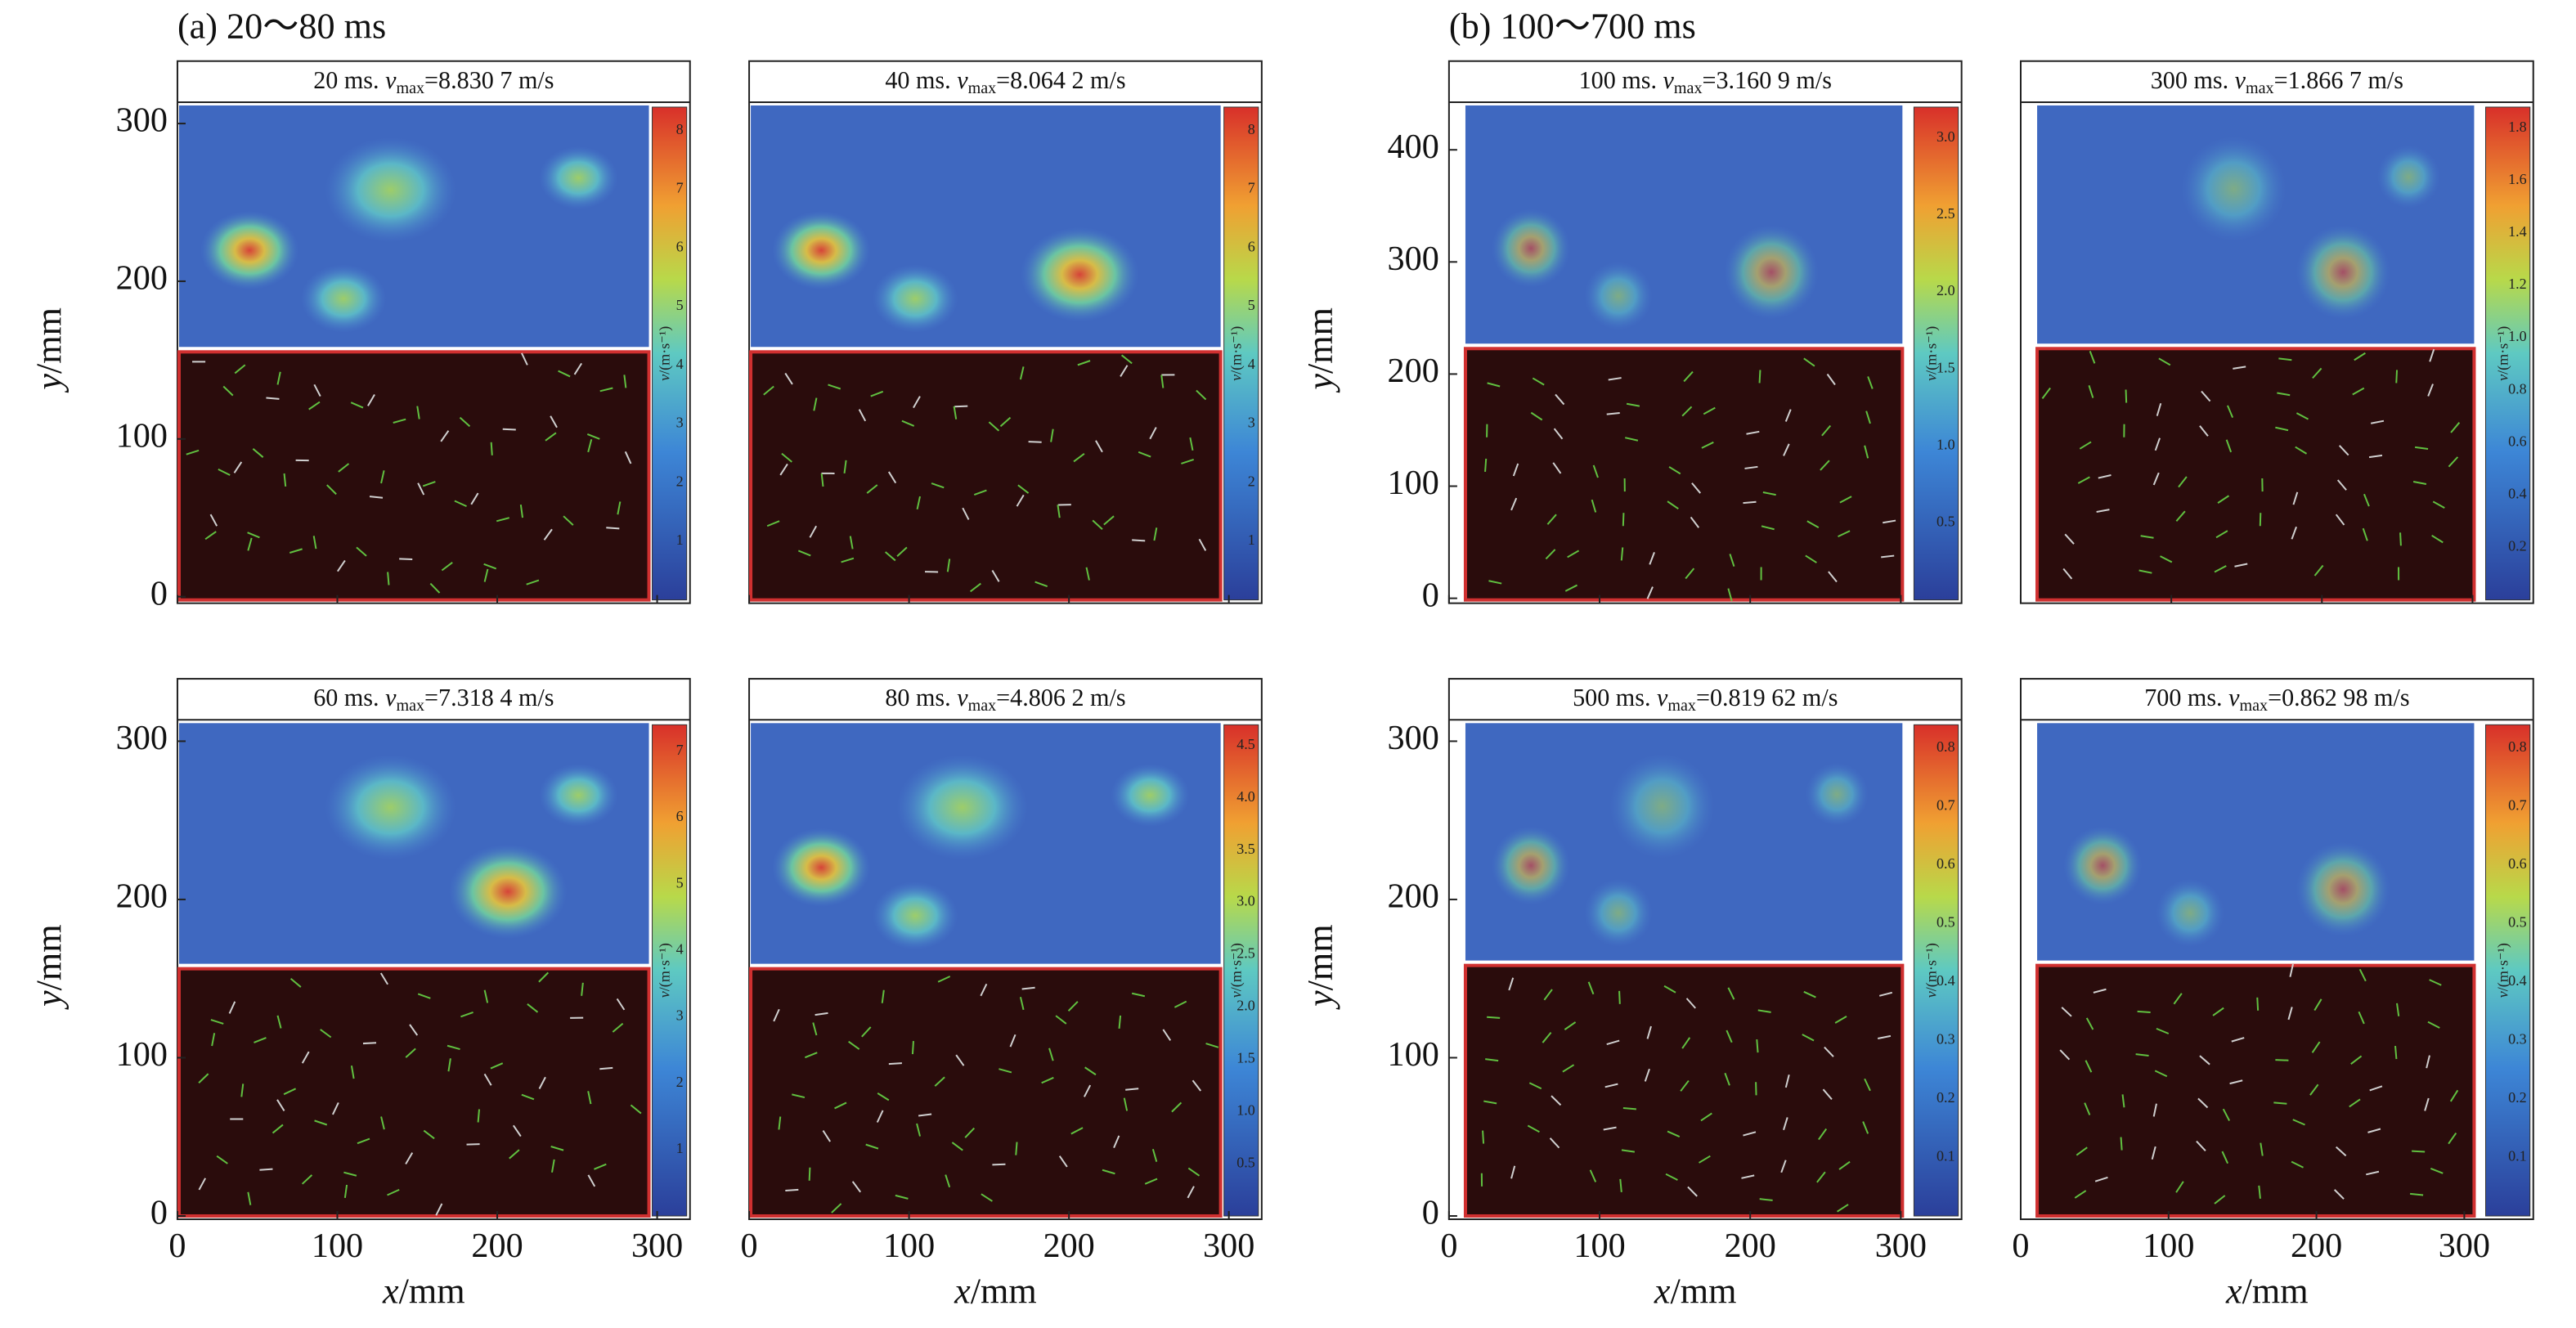 The image size is (2576, 1328). What do you see at coordinates (1236, 970) in the screenshot?
I see `colorbar-label: v/(m·s⁻¹)` at bounding box center [1236, 970].